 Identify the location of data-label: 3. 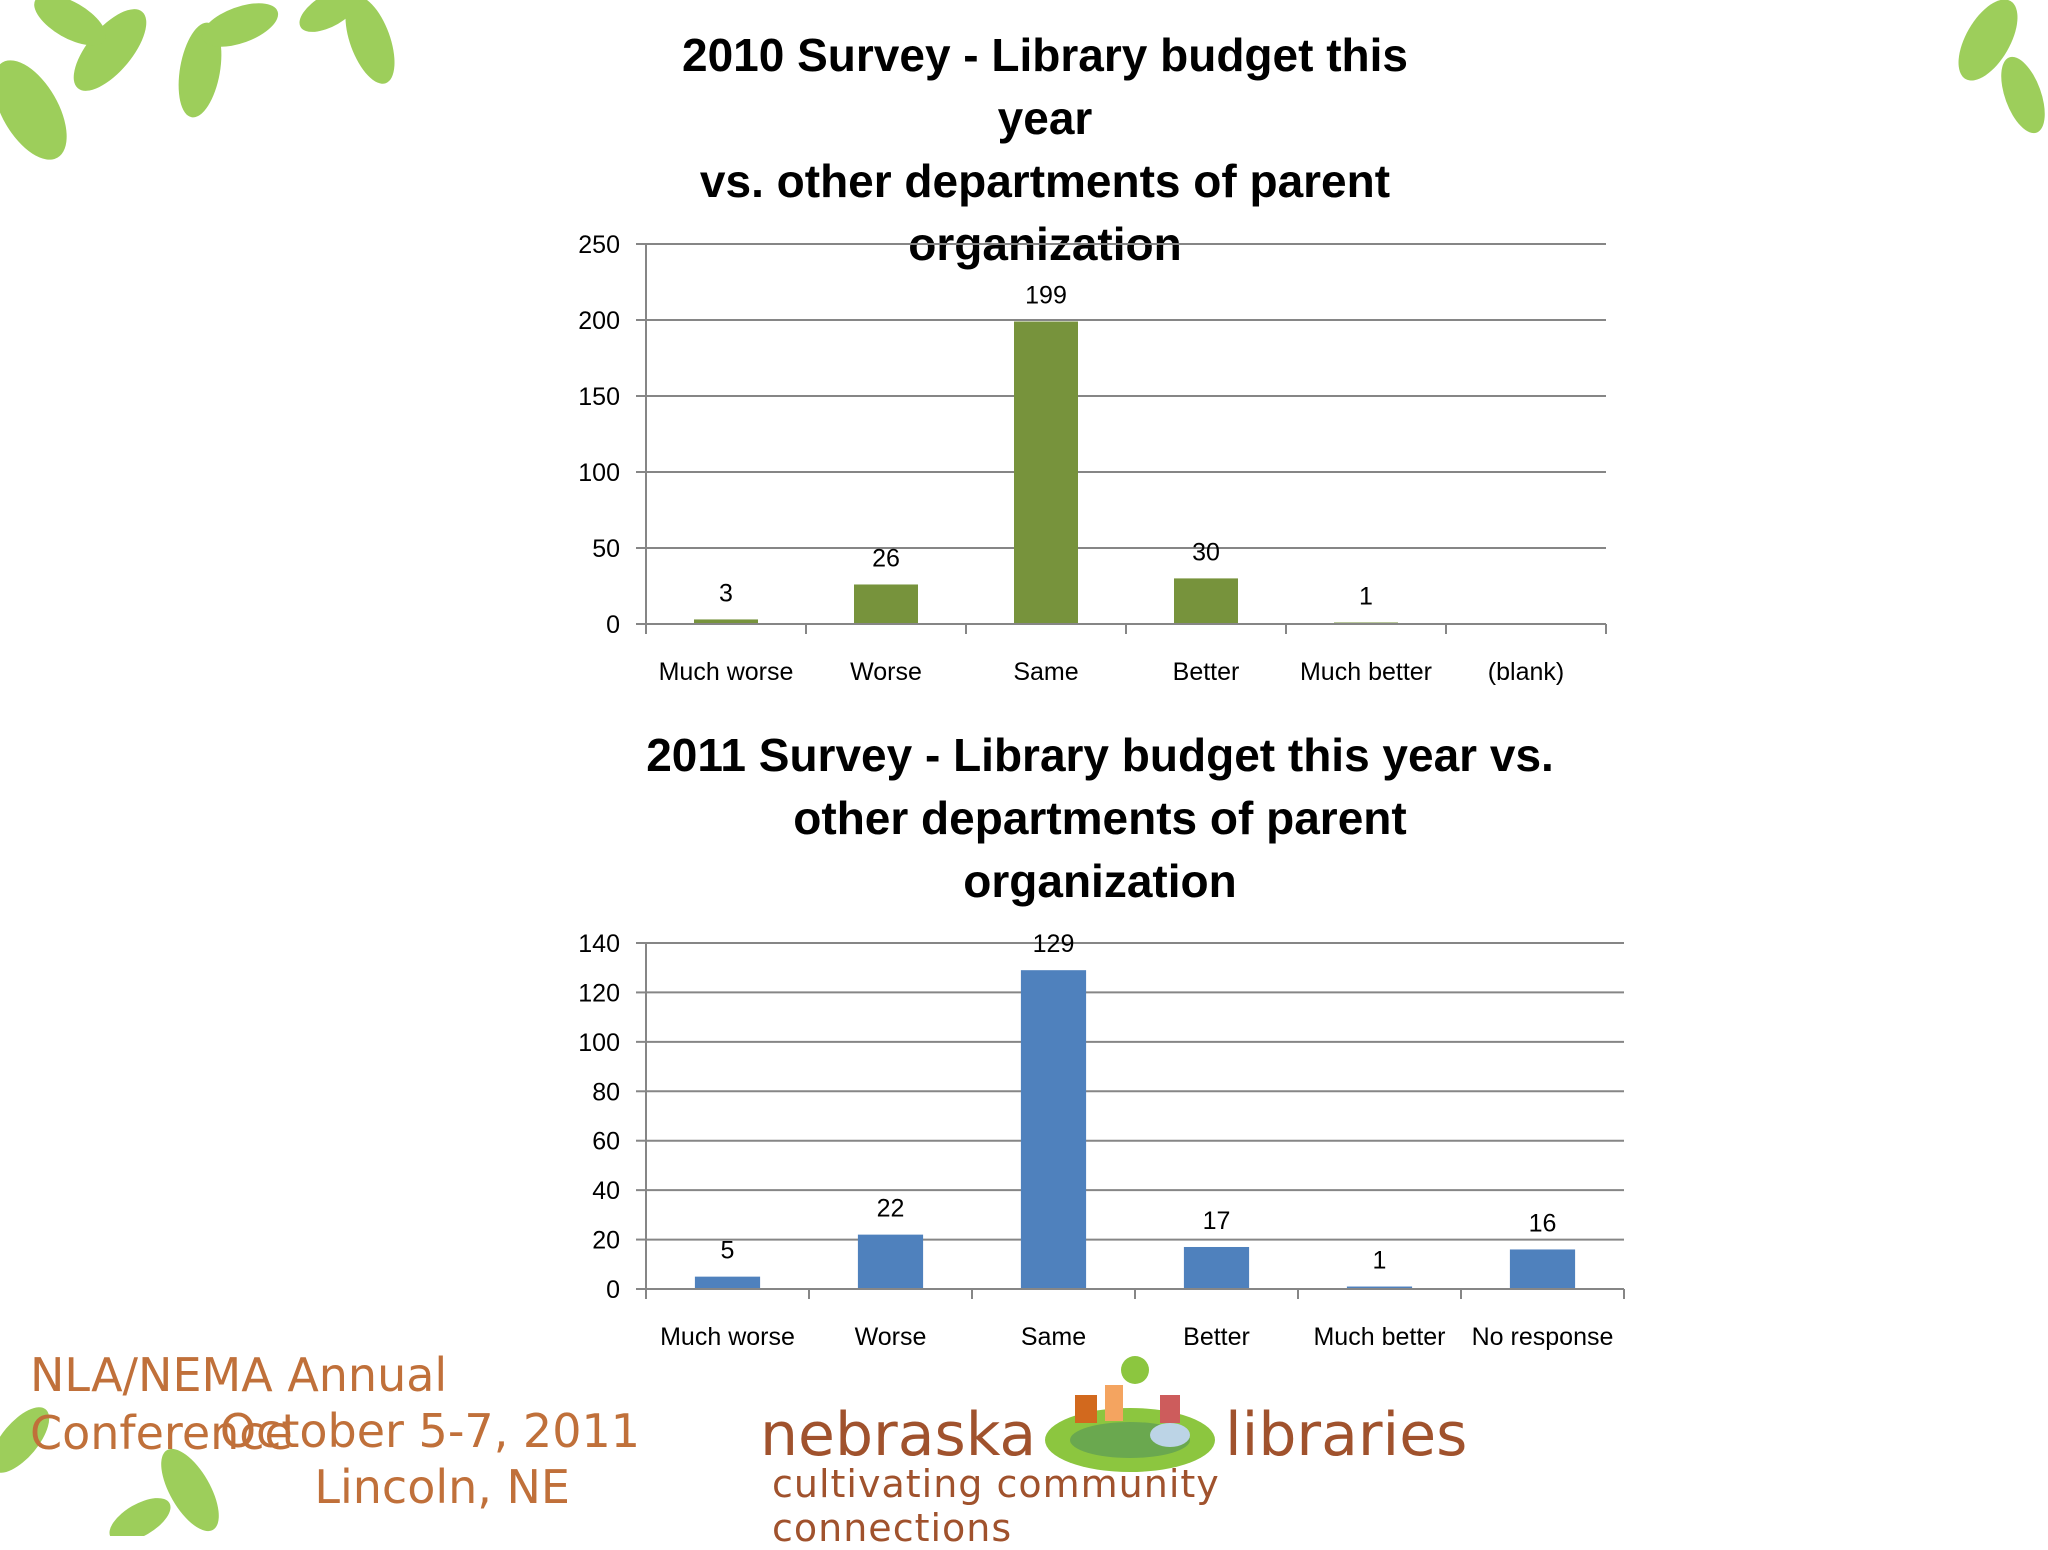
(726, 593).